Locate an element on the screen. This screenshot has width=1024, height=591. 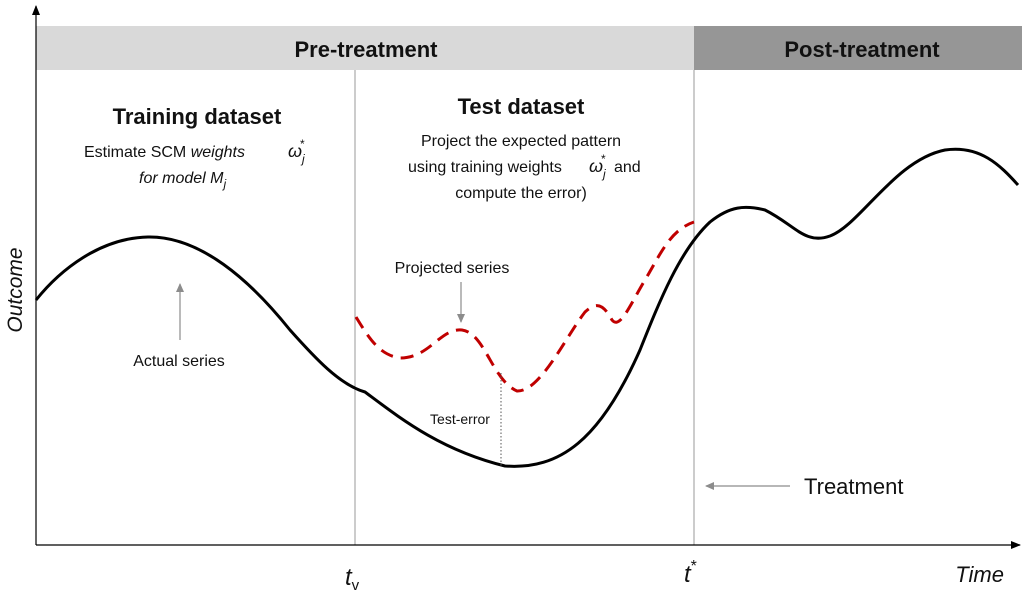
training-line-1: Estimate SCM weights ωj* is located at coordinates (194, 151).